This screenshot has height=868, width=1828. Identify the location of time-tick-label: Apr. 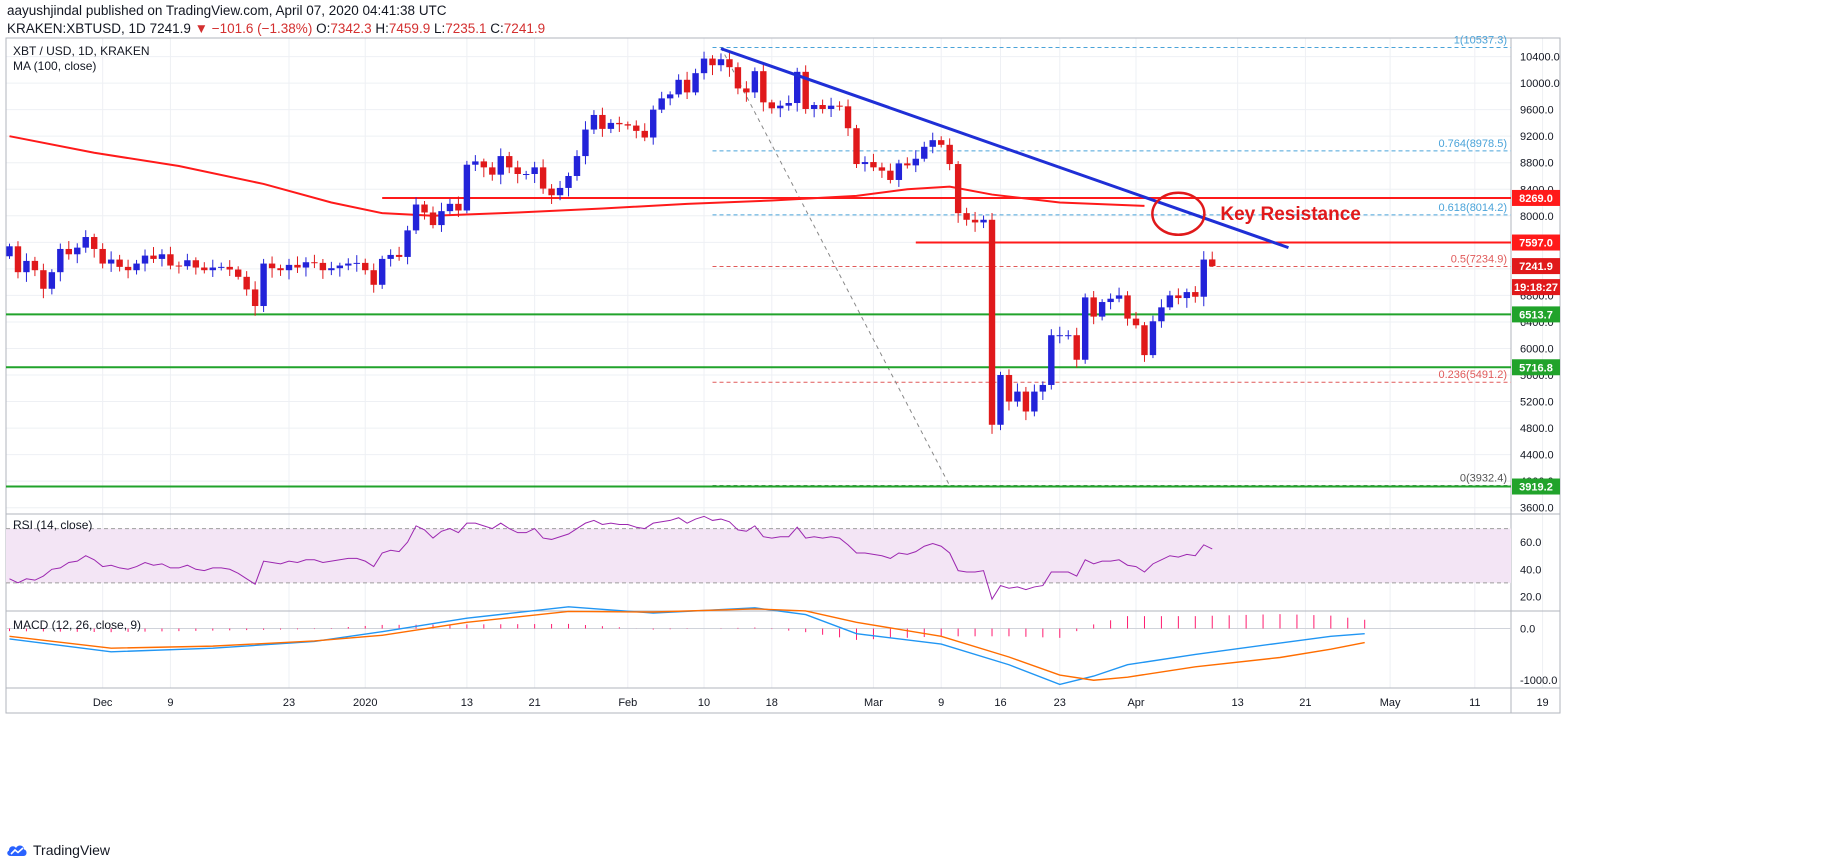
(1135, 703).